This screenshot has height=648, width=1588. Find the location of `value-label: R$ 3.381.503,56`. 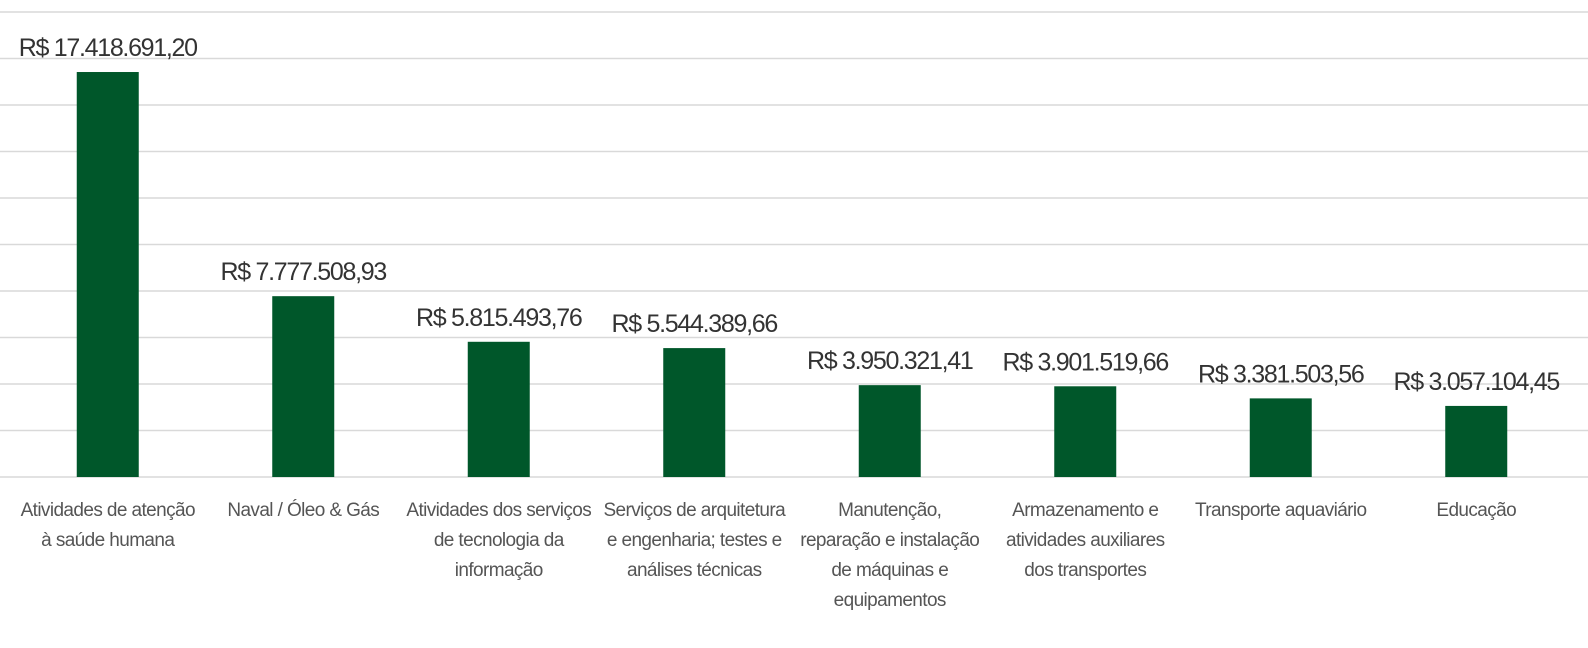

value-label: R$ 3.381.503,56 is located at coordinates (1281, 374).